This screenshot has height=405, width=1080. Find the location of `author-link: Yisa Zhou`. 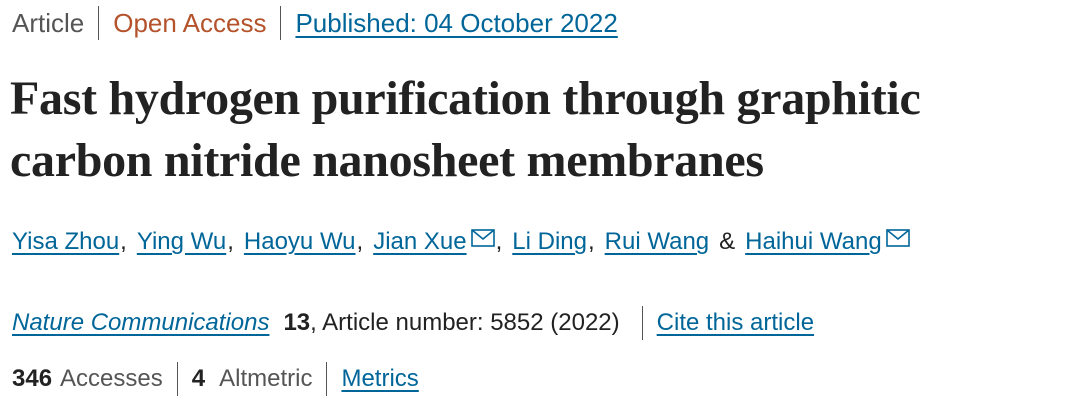

author-link: Yisa Zhou is located at coordinates (66, 241).